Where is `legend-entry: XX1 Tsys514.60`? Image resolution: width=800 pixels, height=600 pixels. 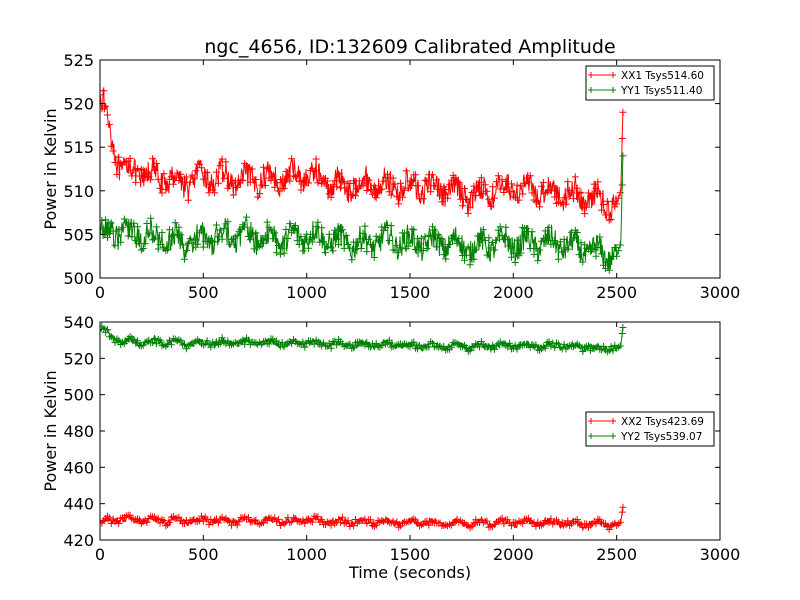
legend-entry: XX1 Tsys514.60 is located at coordinates (646, 76).